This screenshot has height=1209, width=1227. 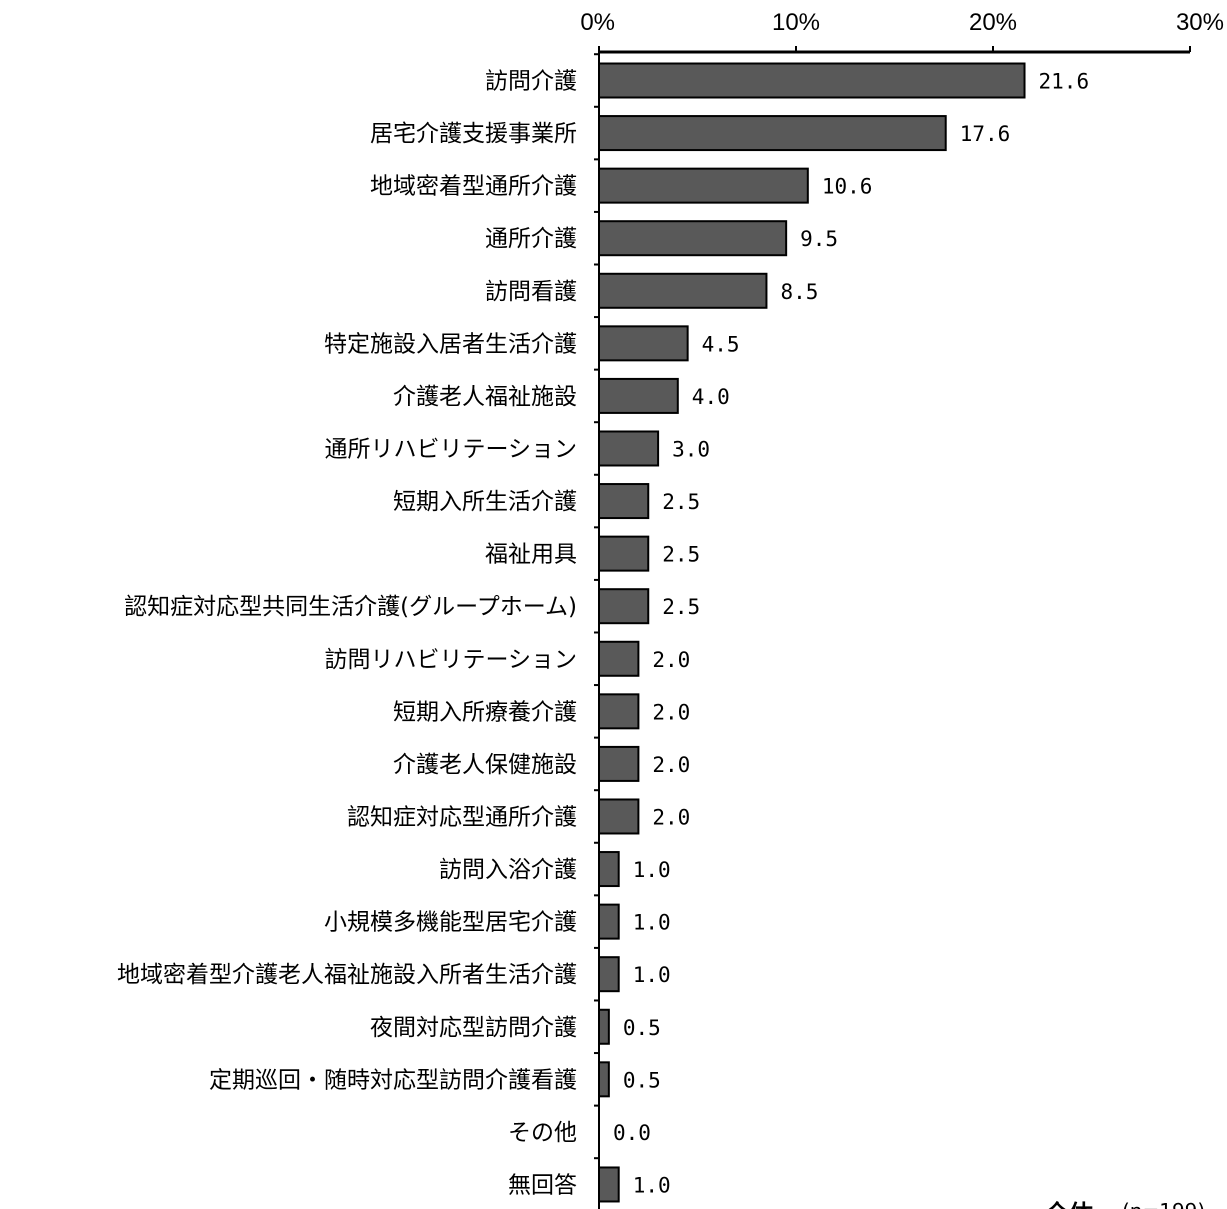 What do you see at coordinates (632, 1133) in the screenshot?
I see `data-label: 0.0` at bounding box center [632, 1133].